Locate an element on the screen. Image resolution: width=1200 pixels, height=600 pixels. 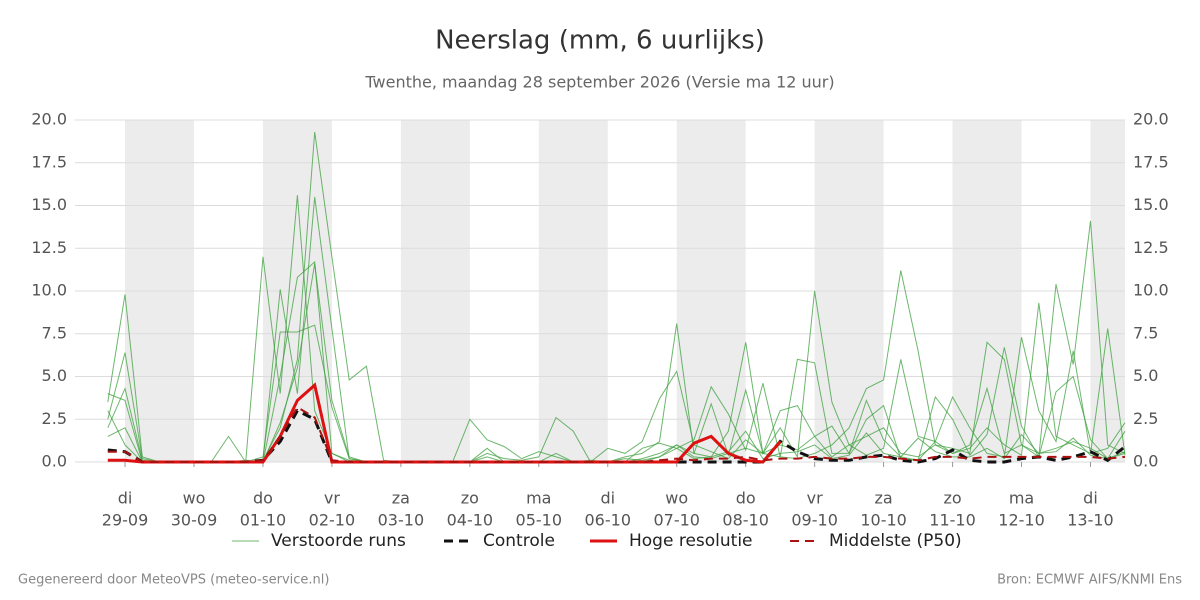
x-tick-date: 13-10 is located at coordinates (1090, 520).